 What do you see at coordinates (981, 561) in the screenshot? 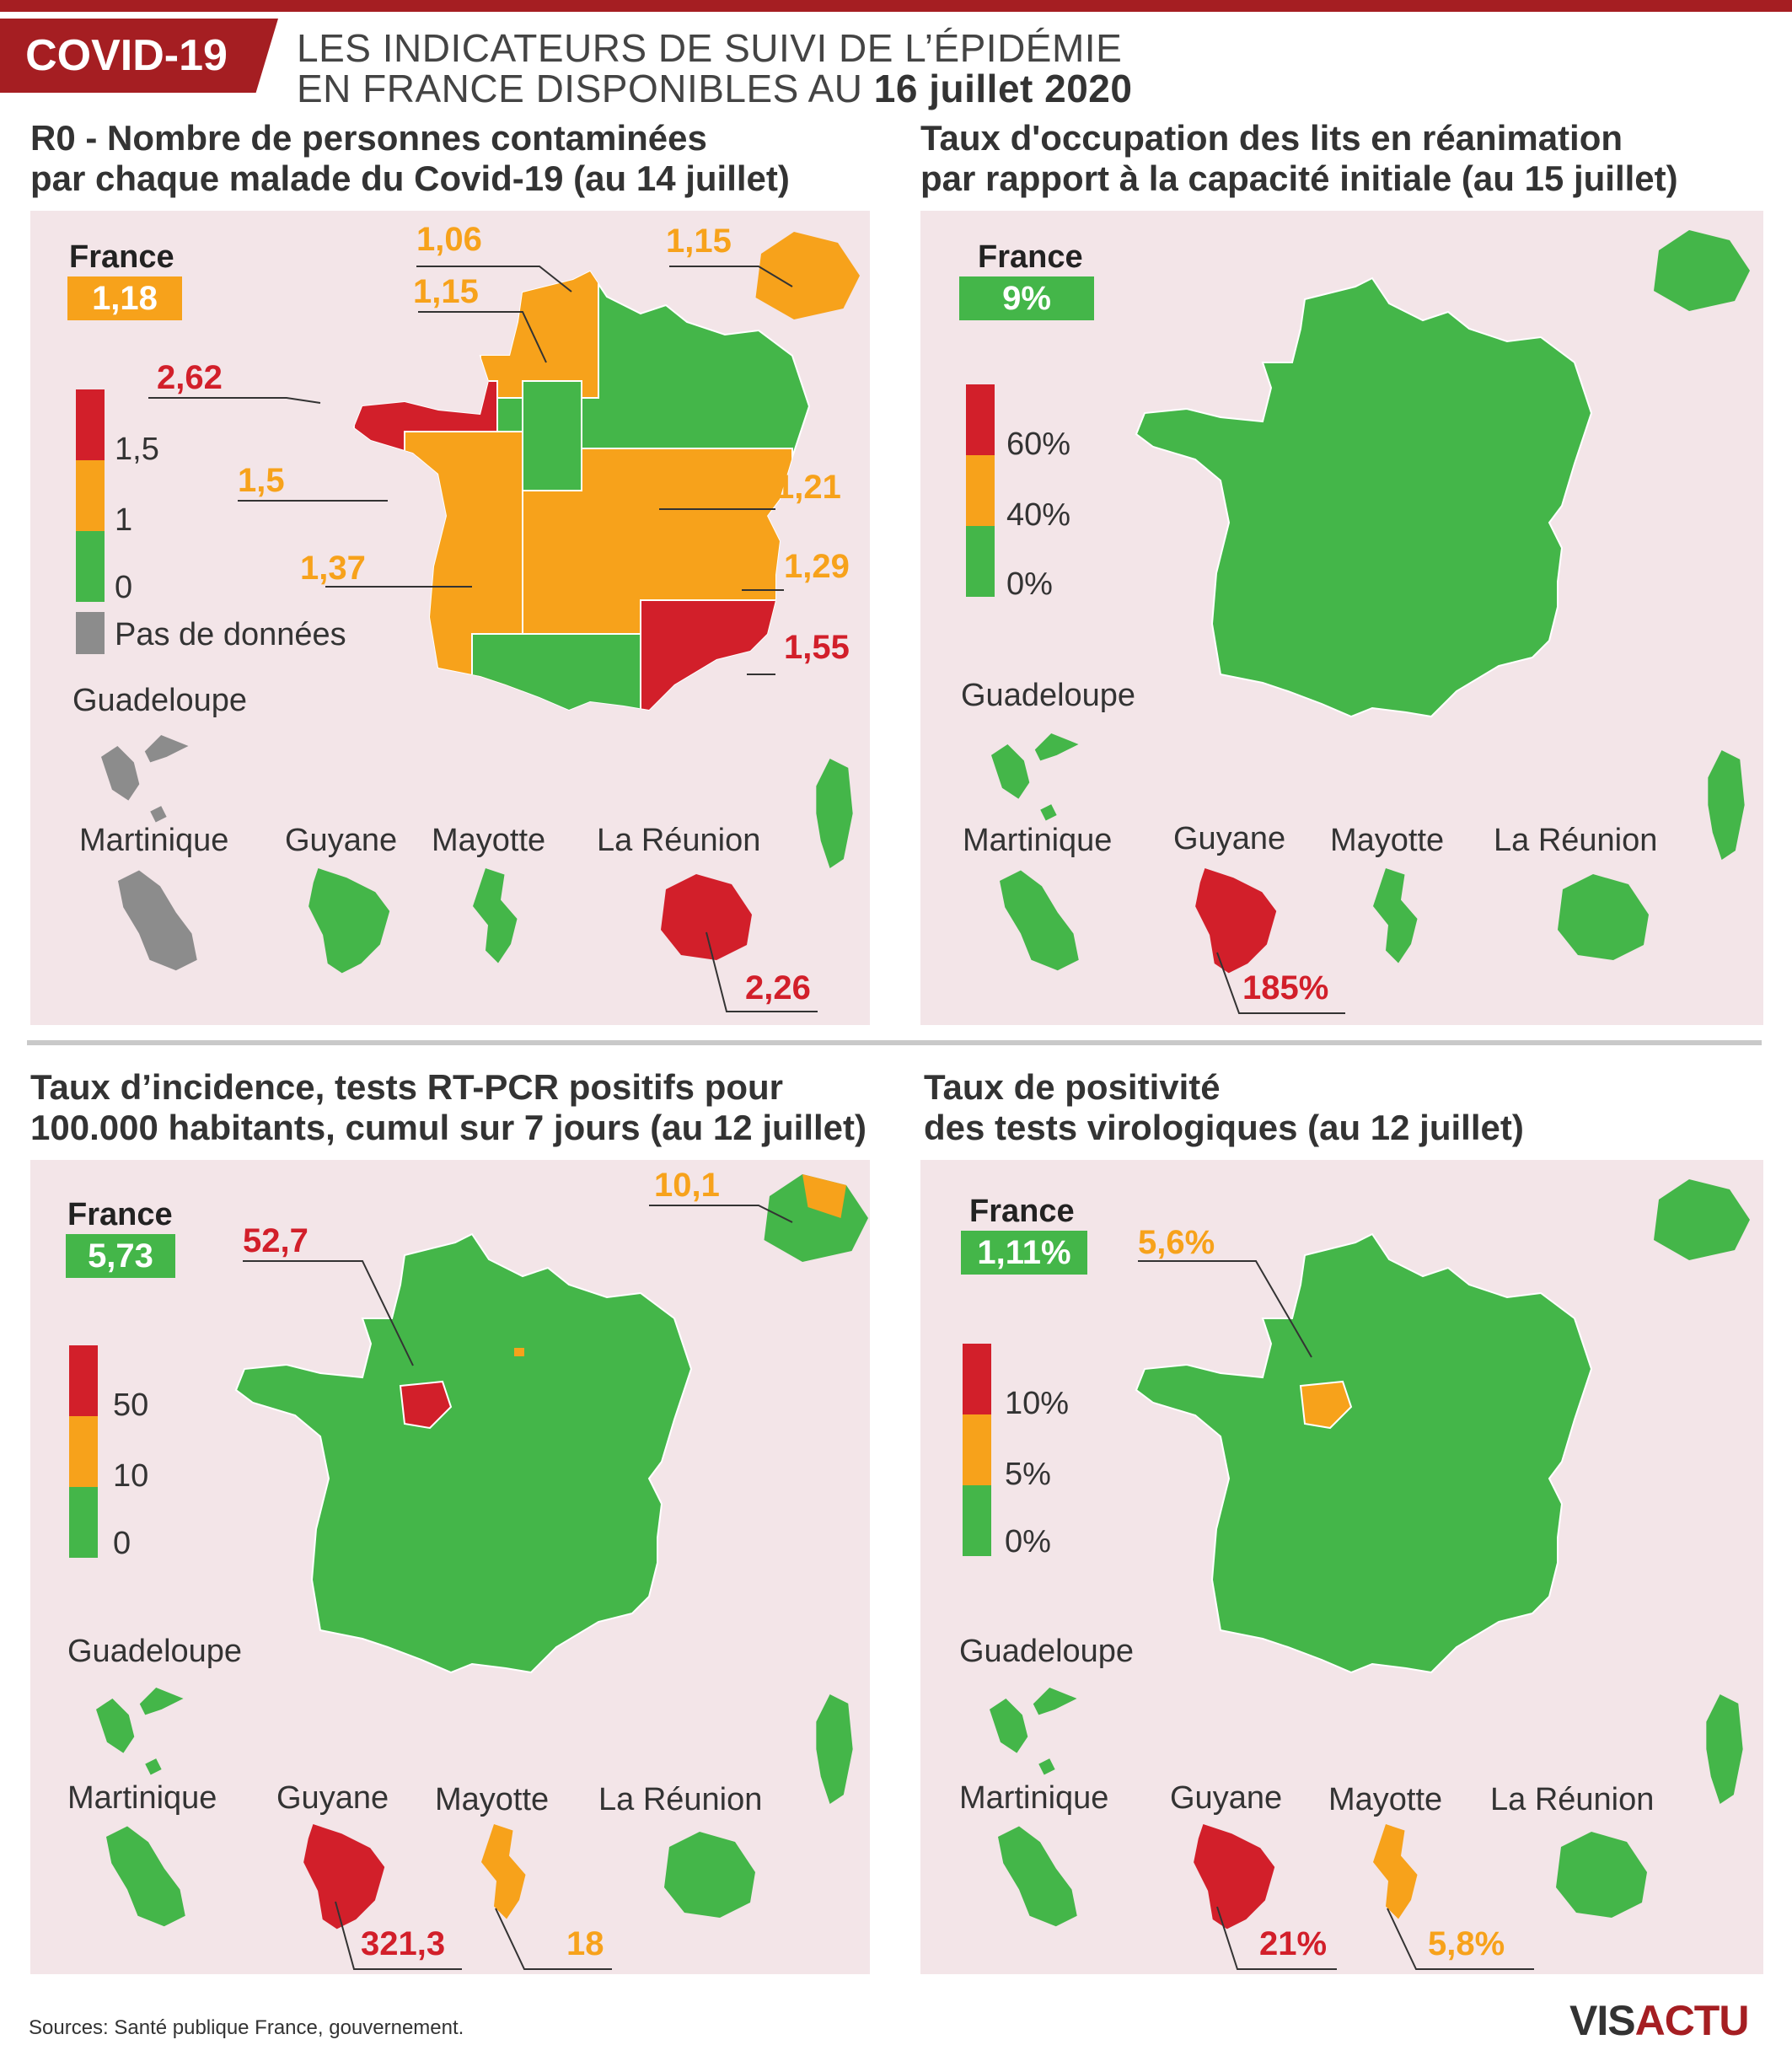
I see `panel2-legend-green` at bounding box center [981, 561].